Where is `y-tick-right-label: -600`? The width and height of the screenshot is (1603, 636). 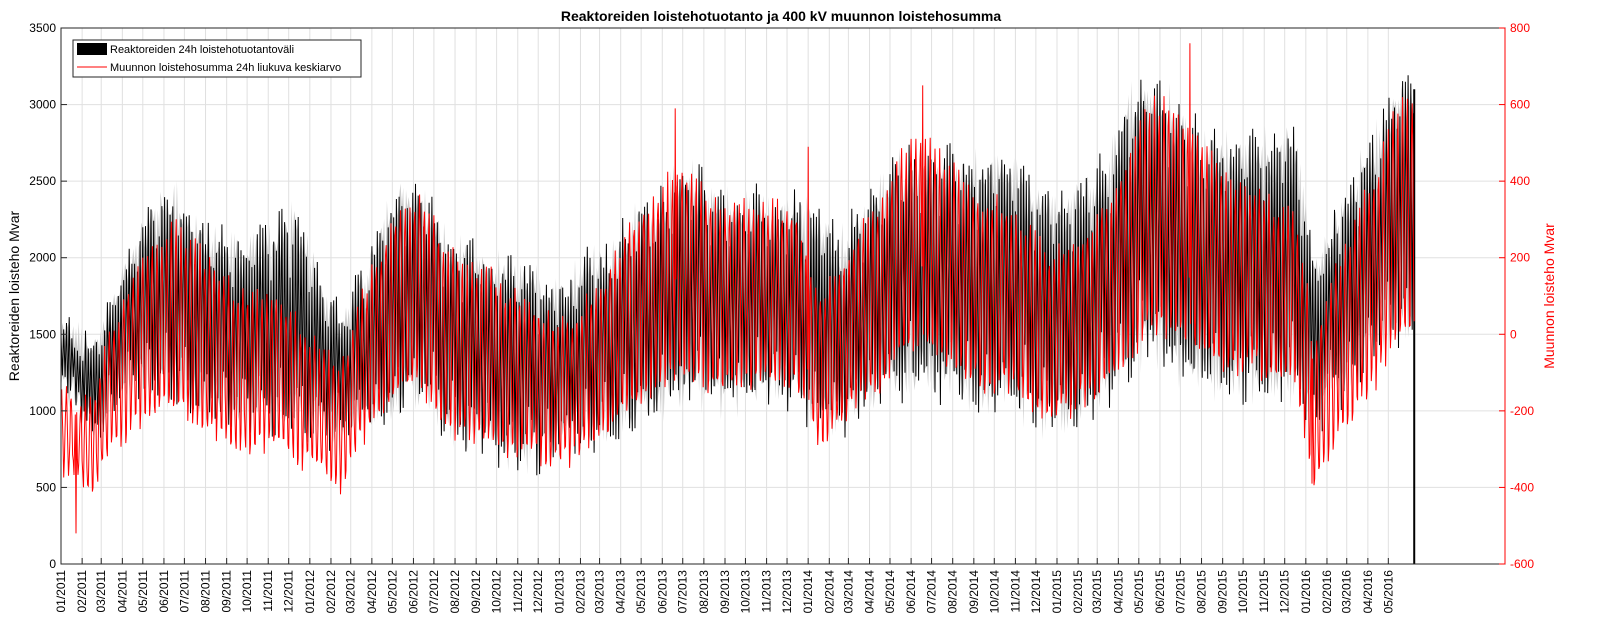 y-tick-right-label: -600 is located at coordinates (1522, 564).